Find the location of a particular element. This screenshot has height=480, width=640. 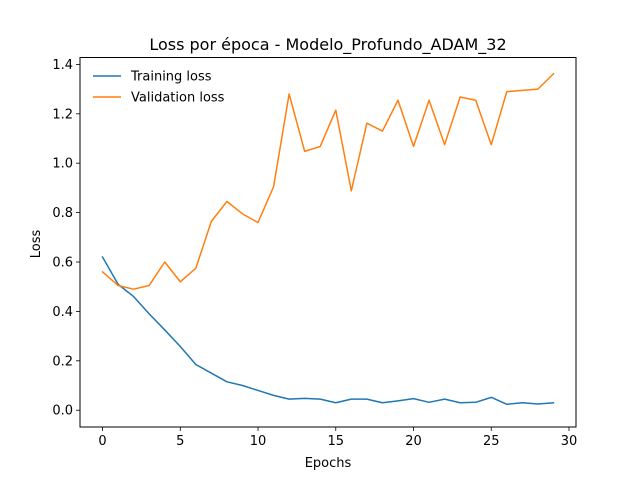

legend: Training loss Validation loss is located at coordinates (159, 88).